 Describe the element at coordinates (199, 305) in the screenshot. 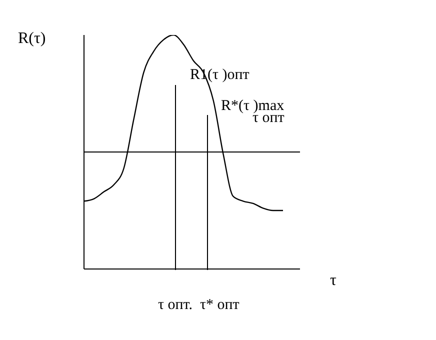

I see `text: τ опт. τ* опт` at that location.